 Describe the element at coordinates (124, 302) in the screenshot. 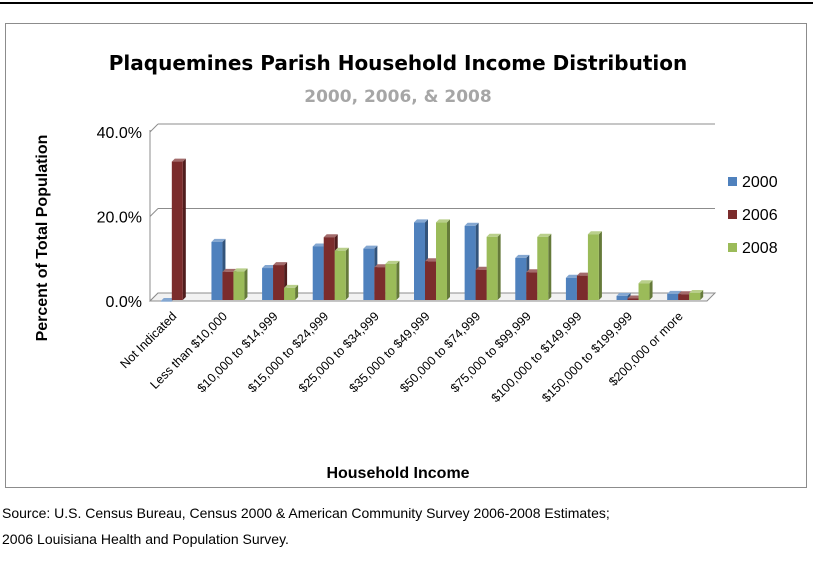

I see `y-tick-label: 0.0%` at that location.